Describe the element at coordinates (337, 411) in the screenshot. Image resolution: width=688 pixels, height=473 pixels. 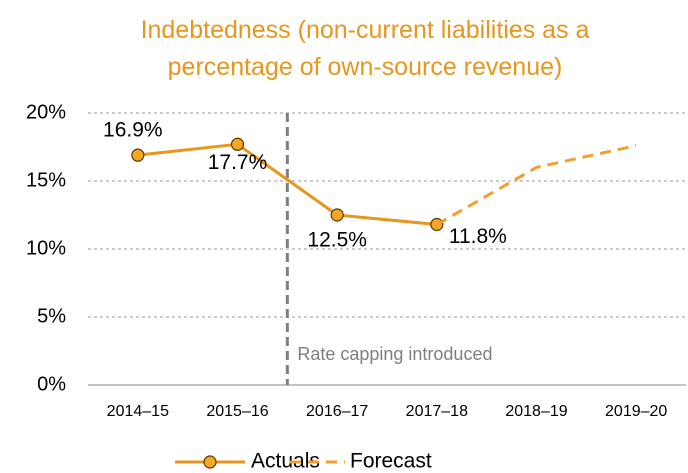
I see `x-tick-label: 2016–17` at that location.